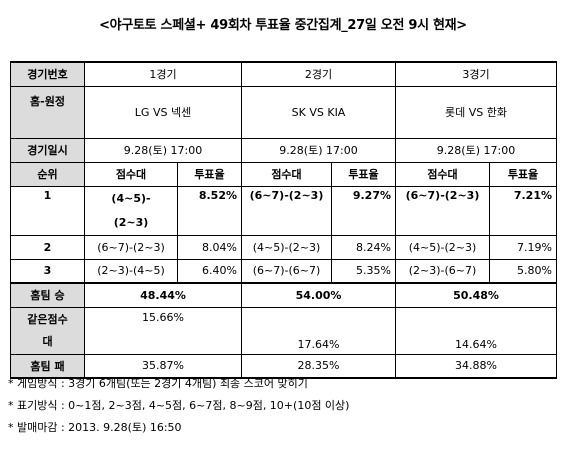  What do you see at coordinates (163, 74) in the screenshot?
I see `game-1-number: 1경기` at bounding box center [163, 74].